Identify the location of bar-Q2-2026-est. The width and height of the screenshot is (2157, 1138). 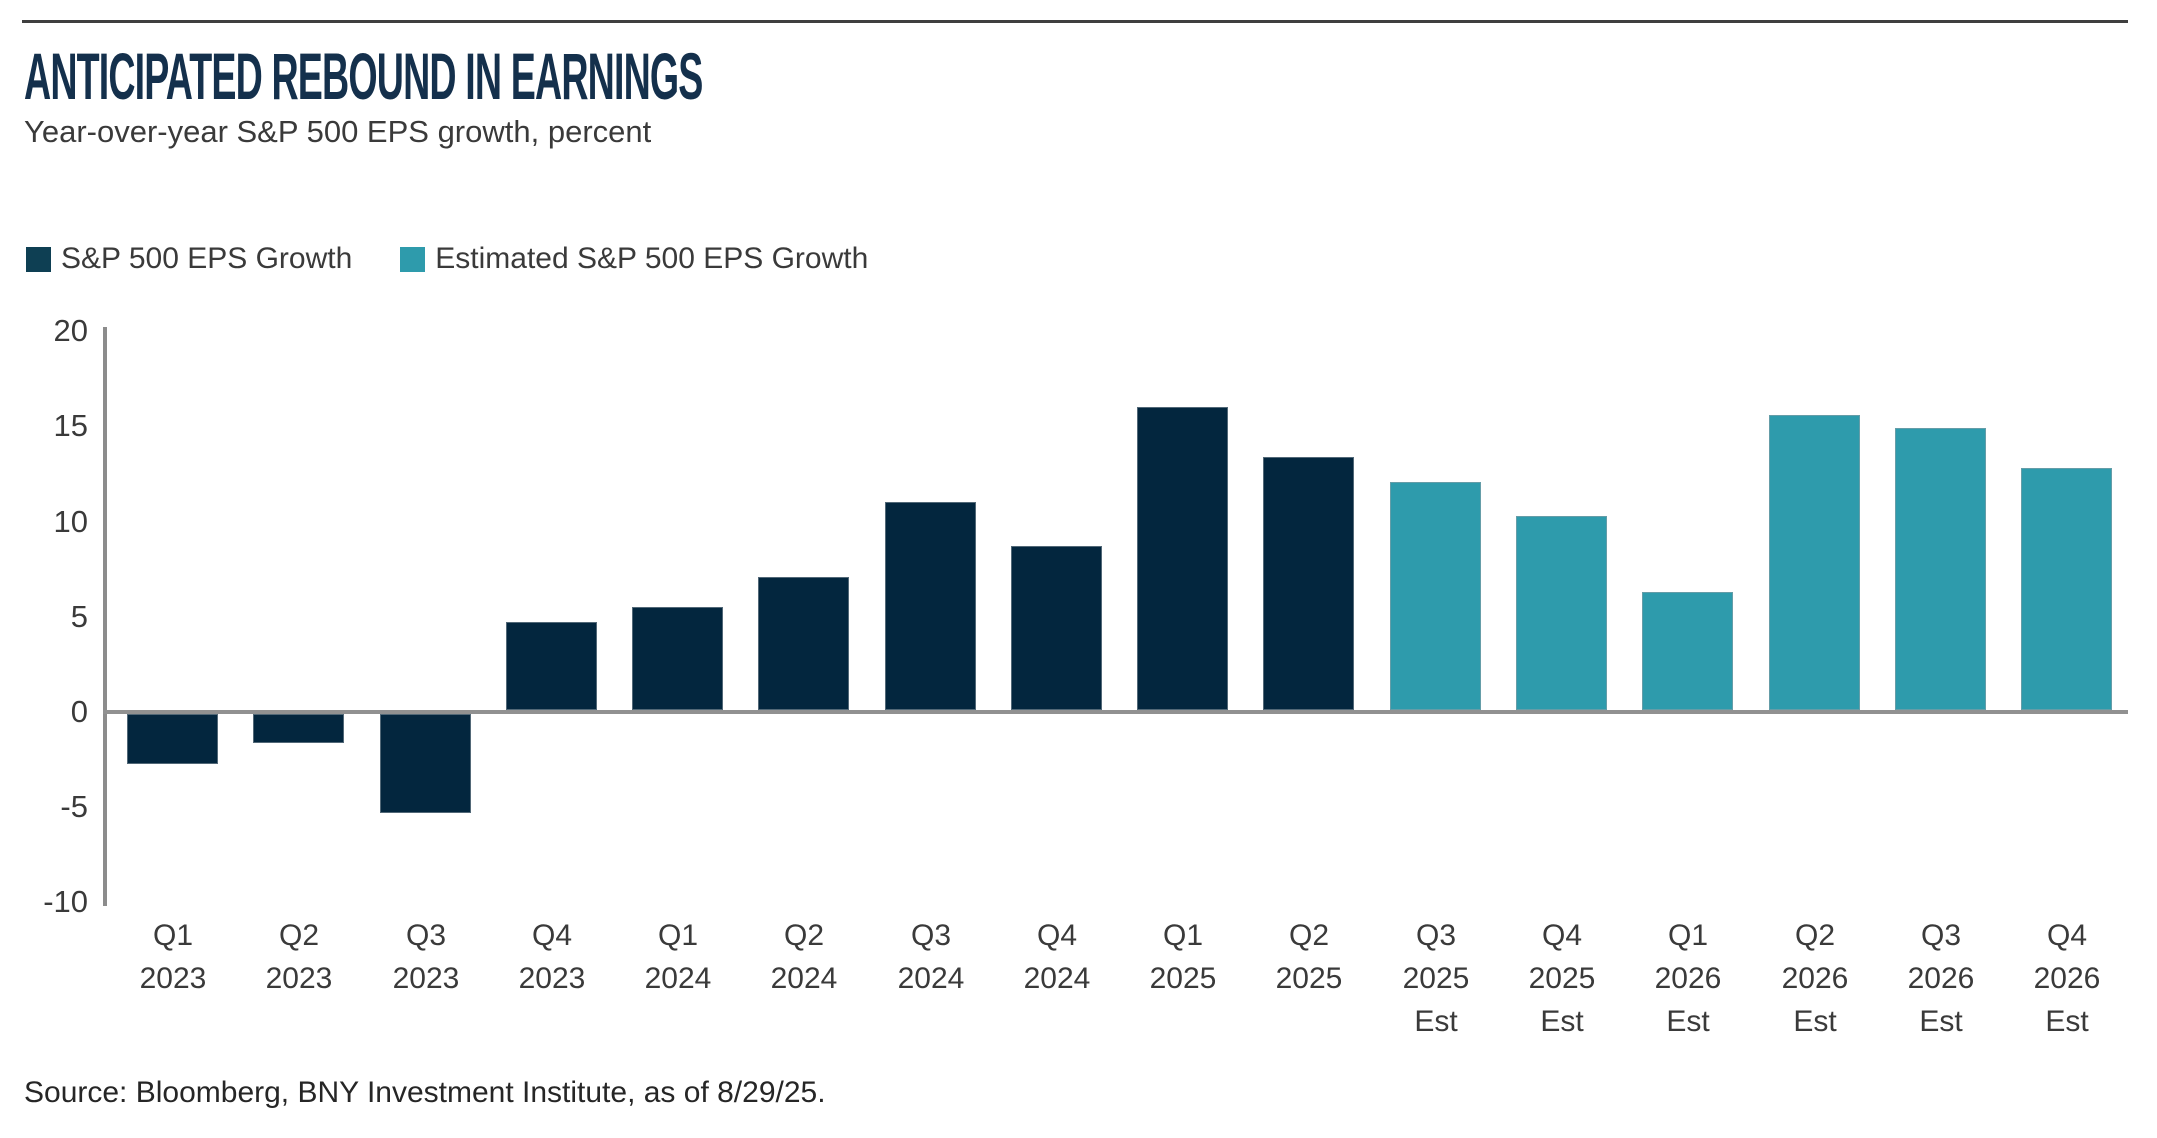
(1814, 562).